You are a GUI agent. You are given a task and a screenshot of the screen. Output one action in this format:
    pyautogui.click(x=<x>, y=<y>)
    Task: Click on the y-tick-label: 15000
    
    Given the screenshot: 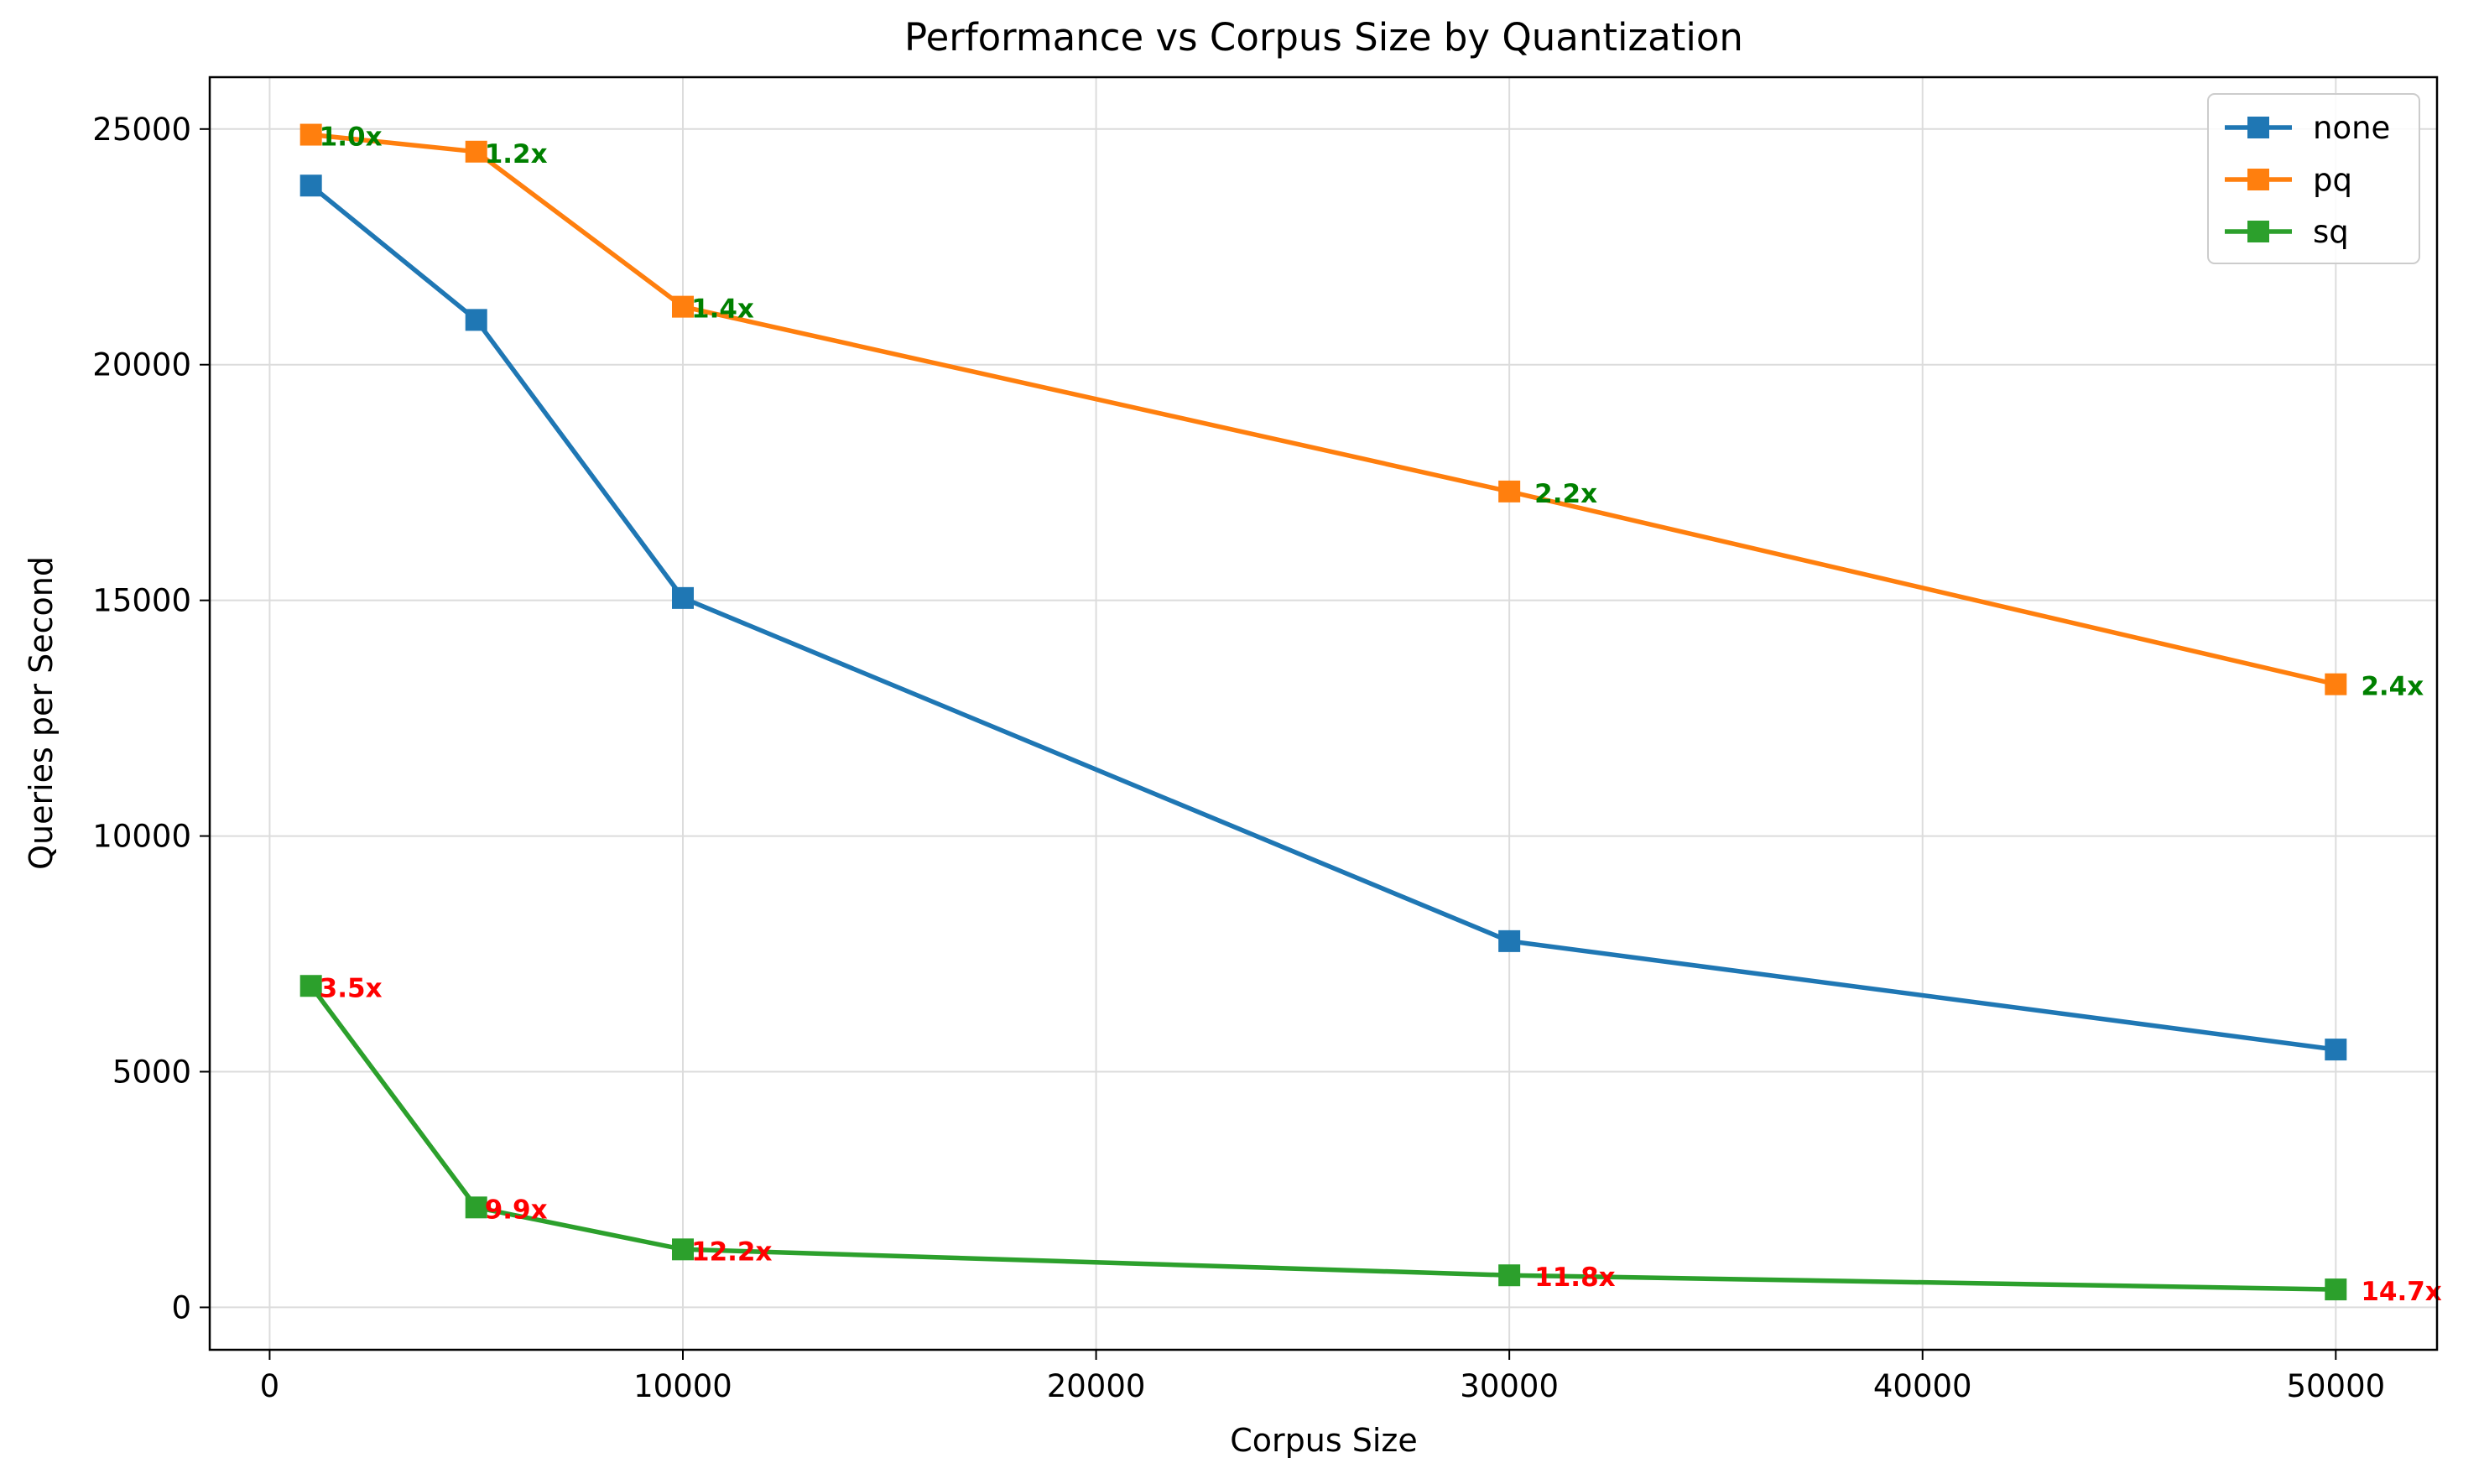 What is the action you would take?
    pyautogui.click(x=141, y=601)
    